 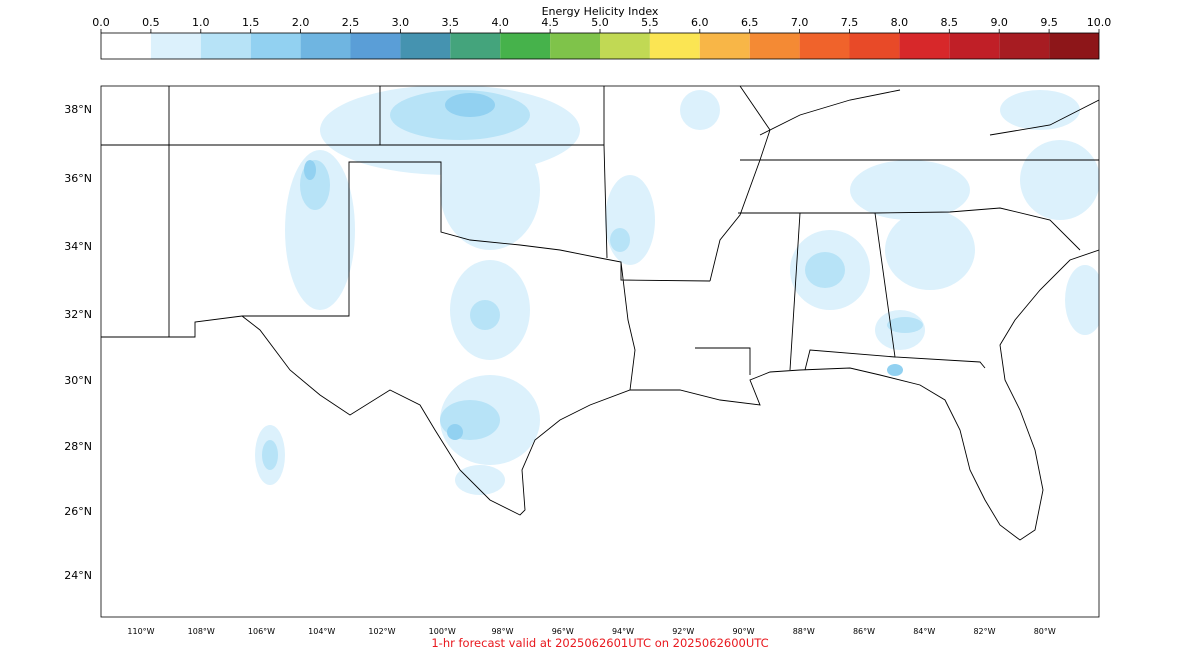 What do you see at coordinates (750, 22) in the screenshot?
I see `colorbar-tick-label: 6.5` at bounding box center [750, 22].